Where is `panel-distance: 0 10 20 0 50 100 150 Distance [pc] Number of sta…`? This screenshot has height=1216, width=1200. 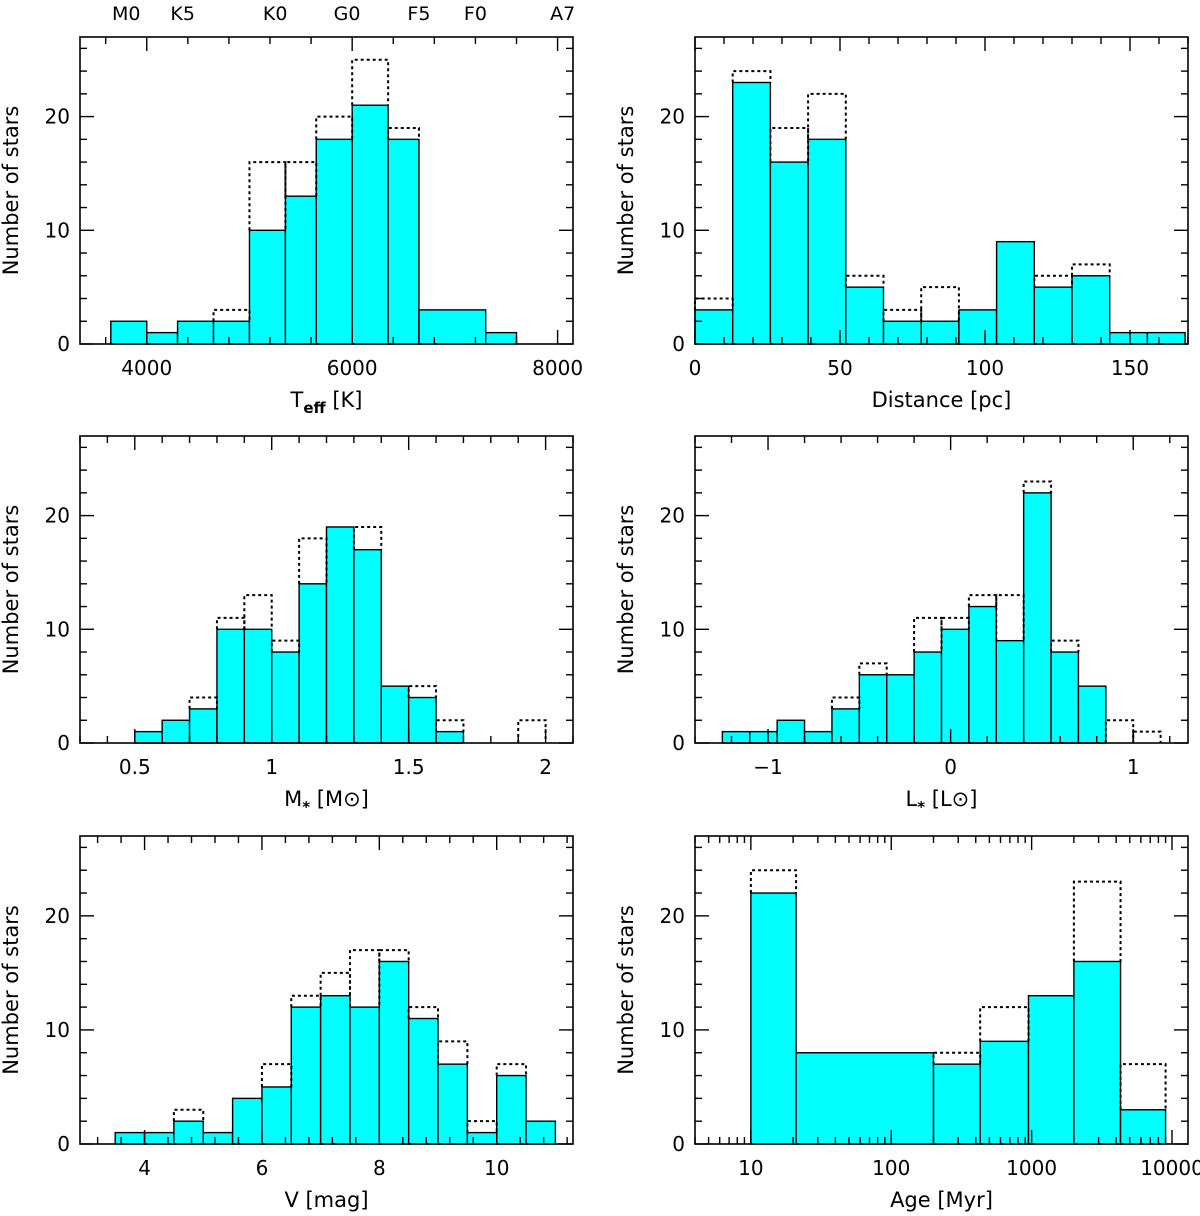
panel-distance: 0 10 20 0 50 100 150 Distance [pc] Number of sta… is located at coordinates (901, 224).